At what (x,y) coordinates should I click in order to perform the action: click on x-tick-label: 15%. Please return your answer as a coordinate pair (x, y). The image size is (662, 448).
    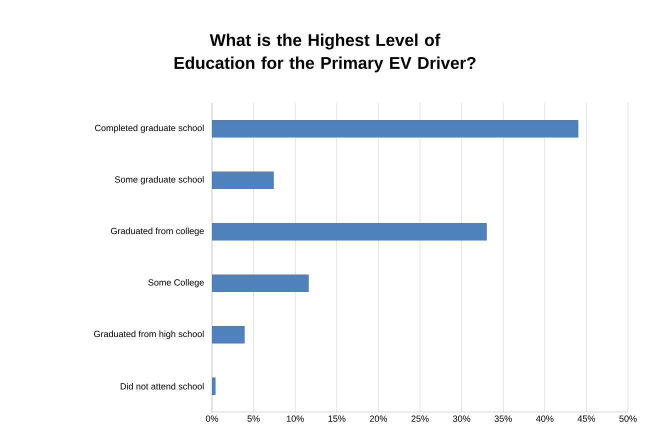
    Looking at the image, I should click on (337, 419).